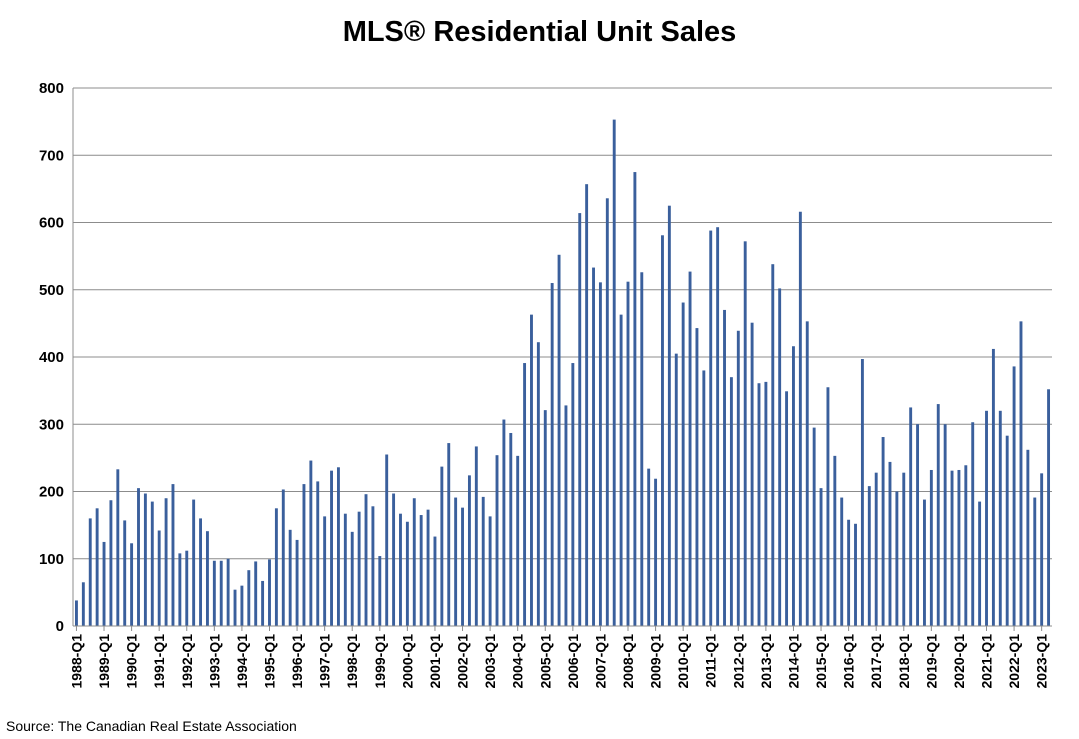 The height and width of the screenshot is (739, 1079). What do you see at coordinates (407, 661) in the screenshot?
I see `x-tick-label: 2000-Q1` at bounding box center [407, 661].